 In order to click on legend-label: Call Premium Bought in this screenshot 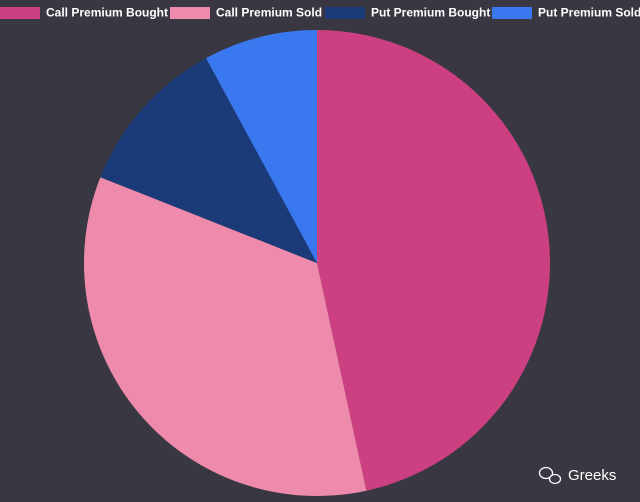, I will do `click(107, 13)`.